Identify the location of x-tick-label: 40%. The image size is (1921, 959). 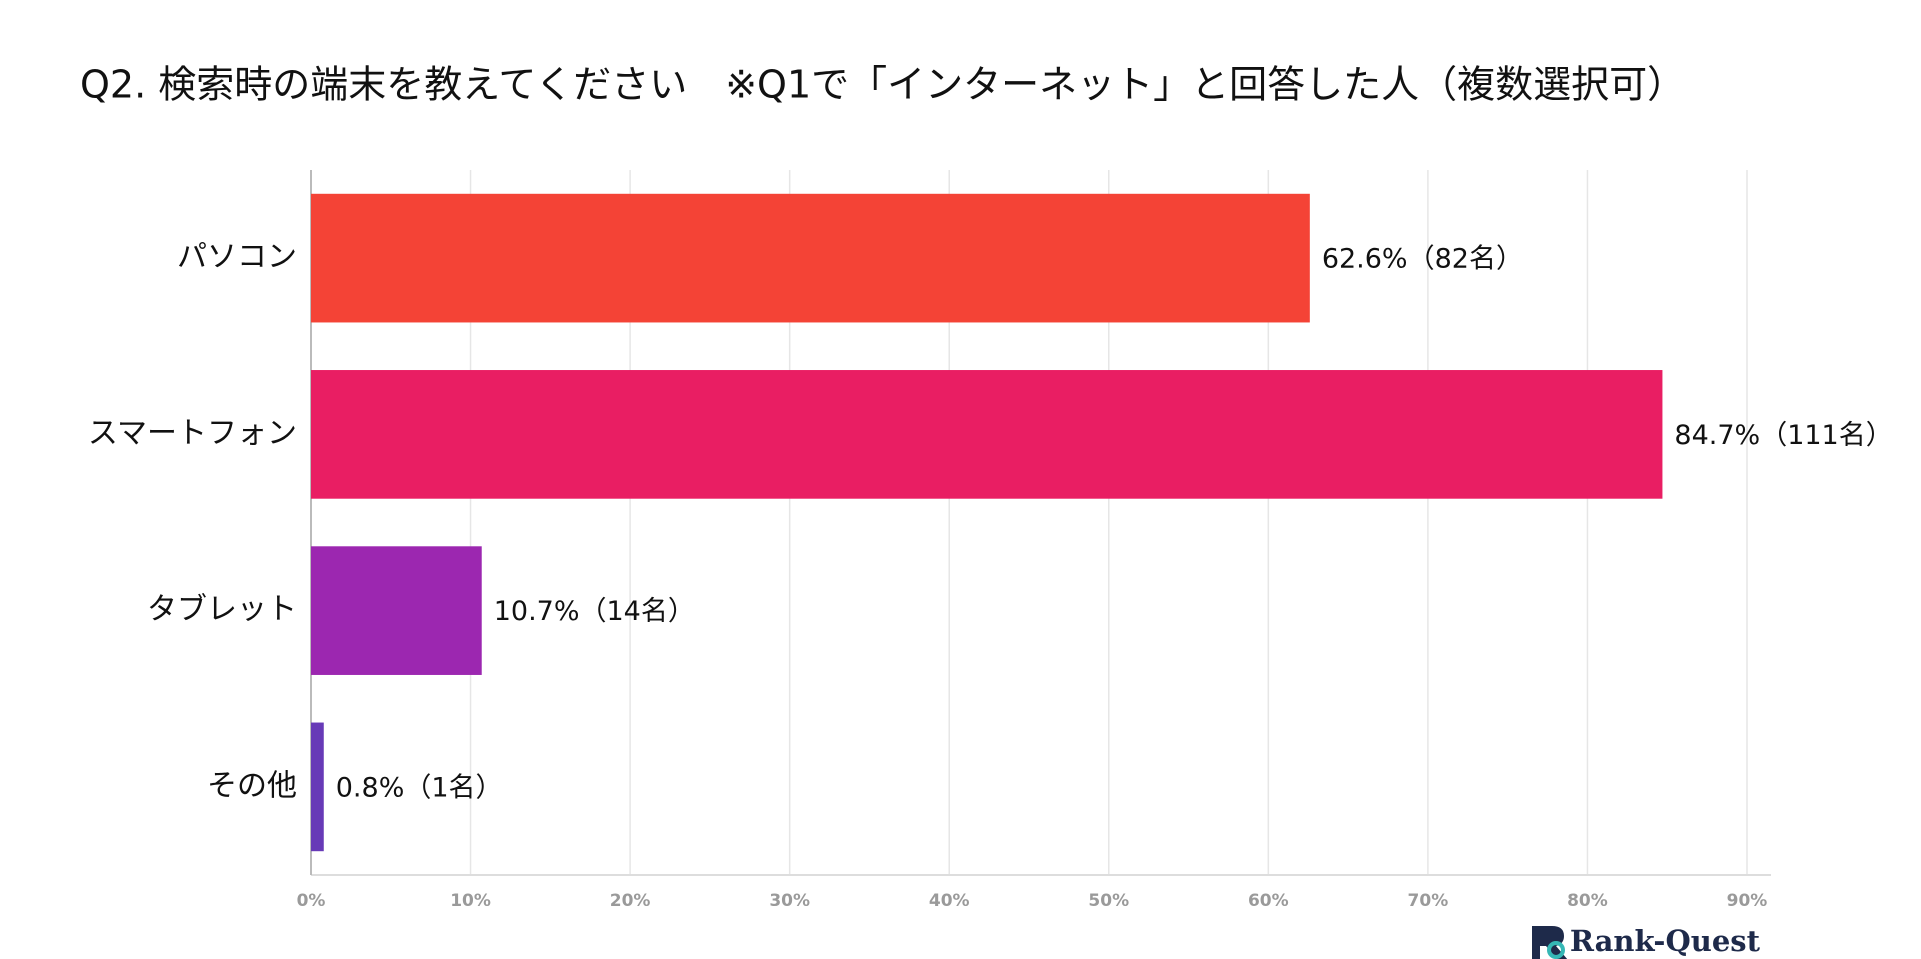
(949, 901).